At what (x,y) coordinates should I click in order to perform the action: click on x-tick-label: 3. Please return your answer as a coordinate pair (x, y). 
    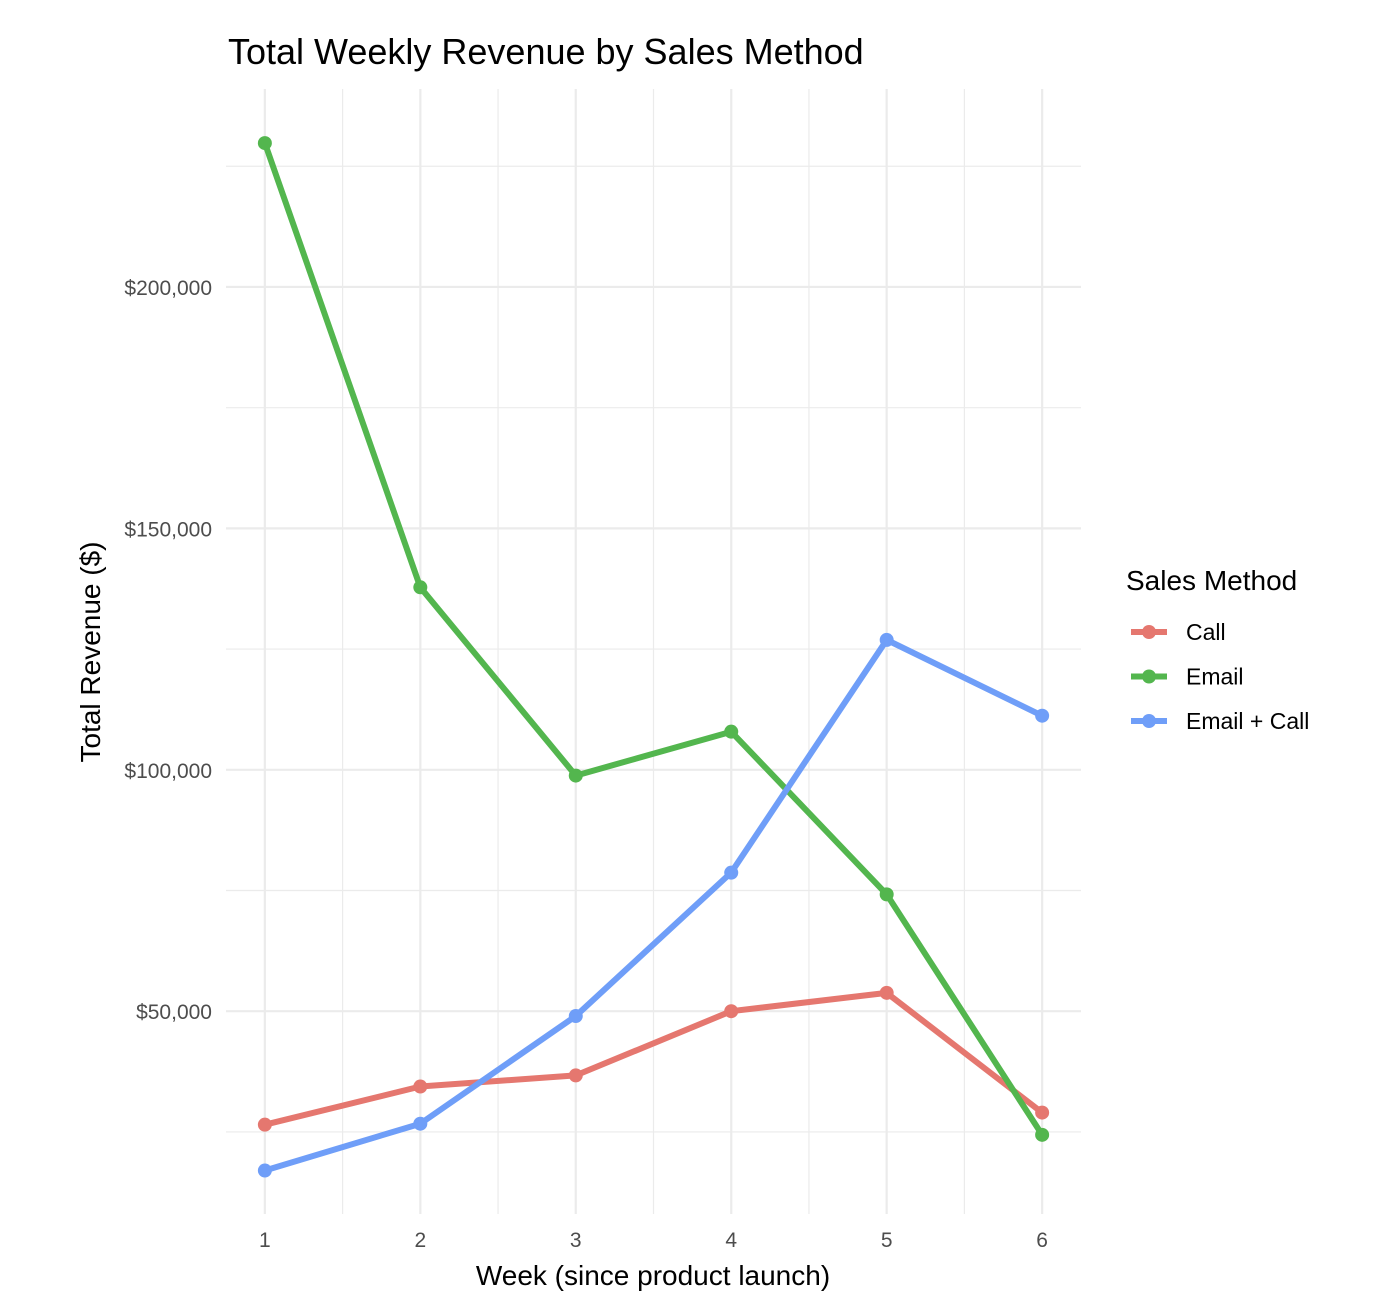
    Looking at the image, I should click on (576, 1240).